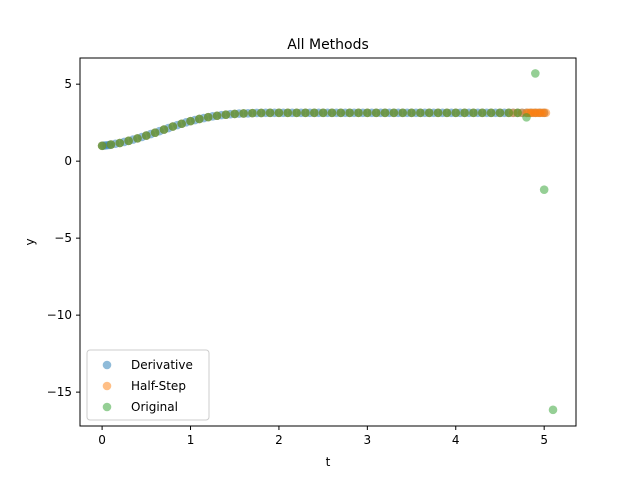 This screenshot has width=640, height=480. I want to click on y-axis: −15 −10 −5 0 5, so click(63, 238).